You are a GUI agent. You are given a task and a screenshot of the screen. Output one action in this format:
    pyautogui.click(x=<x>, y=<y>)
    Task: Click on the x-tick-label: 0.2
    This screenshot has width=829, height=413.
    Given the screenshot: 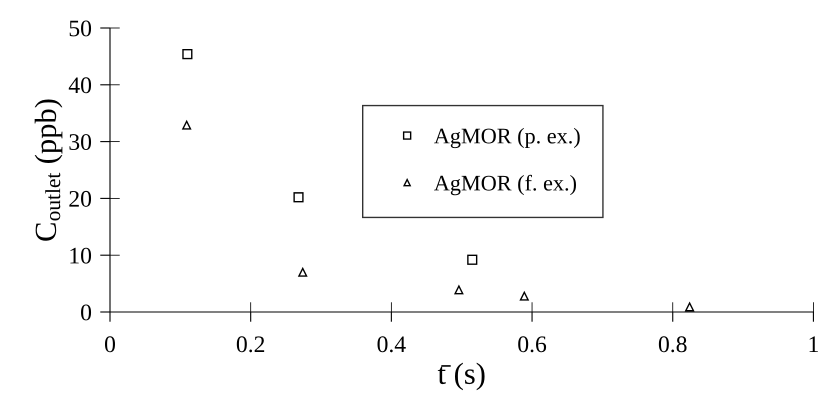 What is the action you would take?
    pyautogui.click(x=250, y=344)
    